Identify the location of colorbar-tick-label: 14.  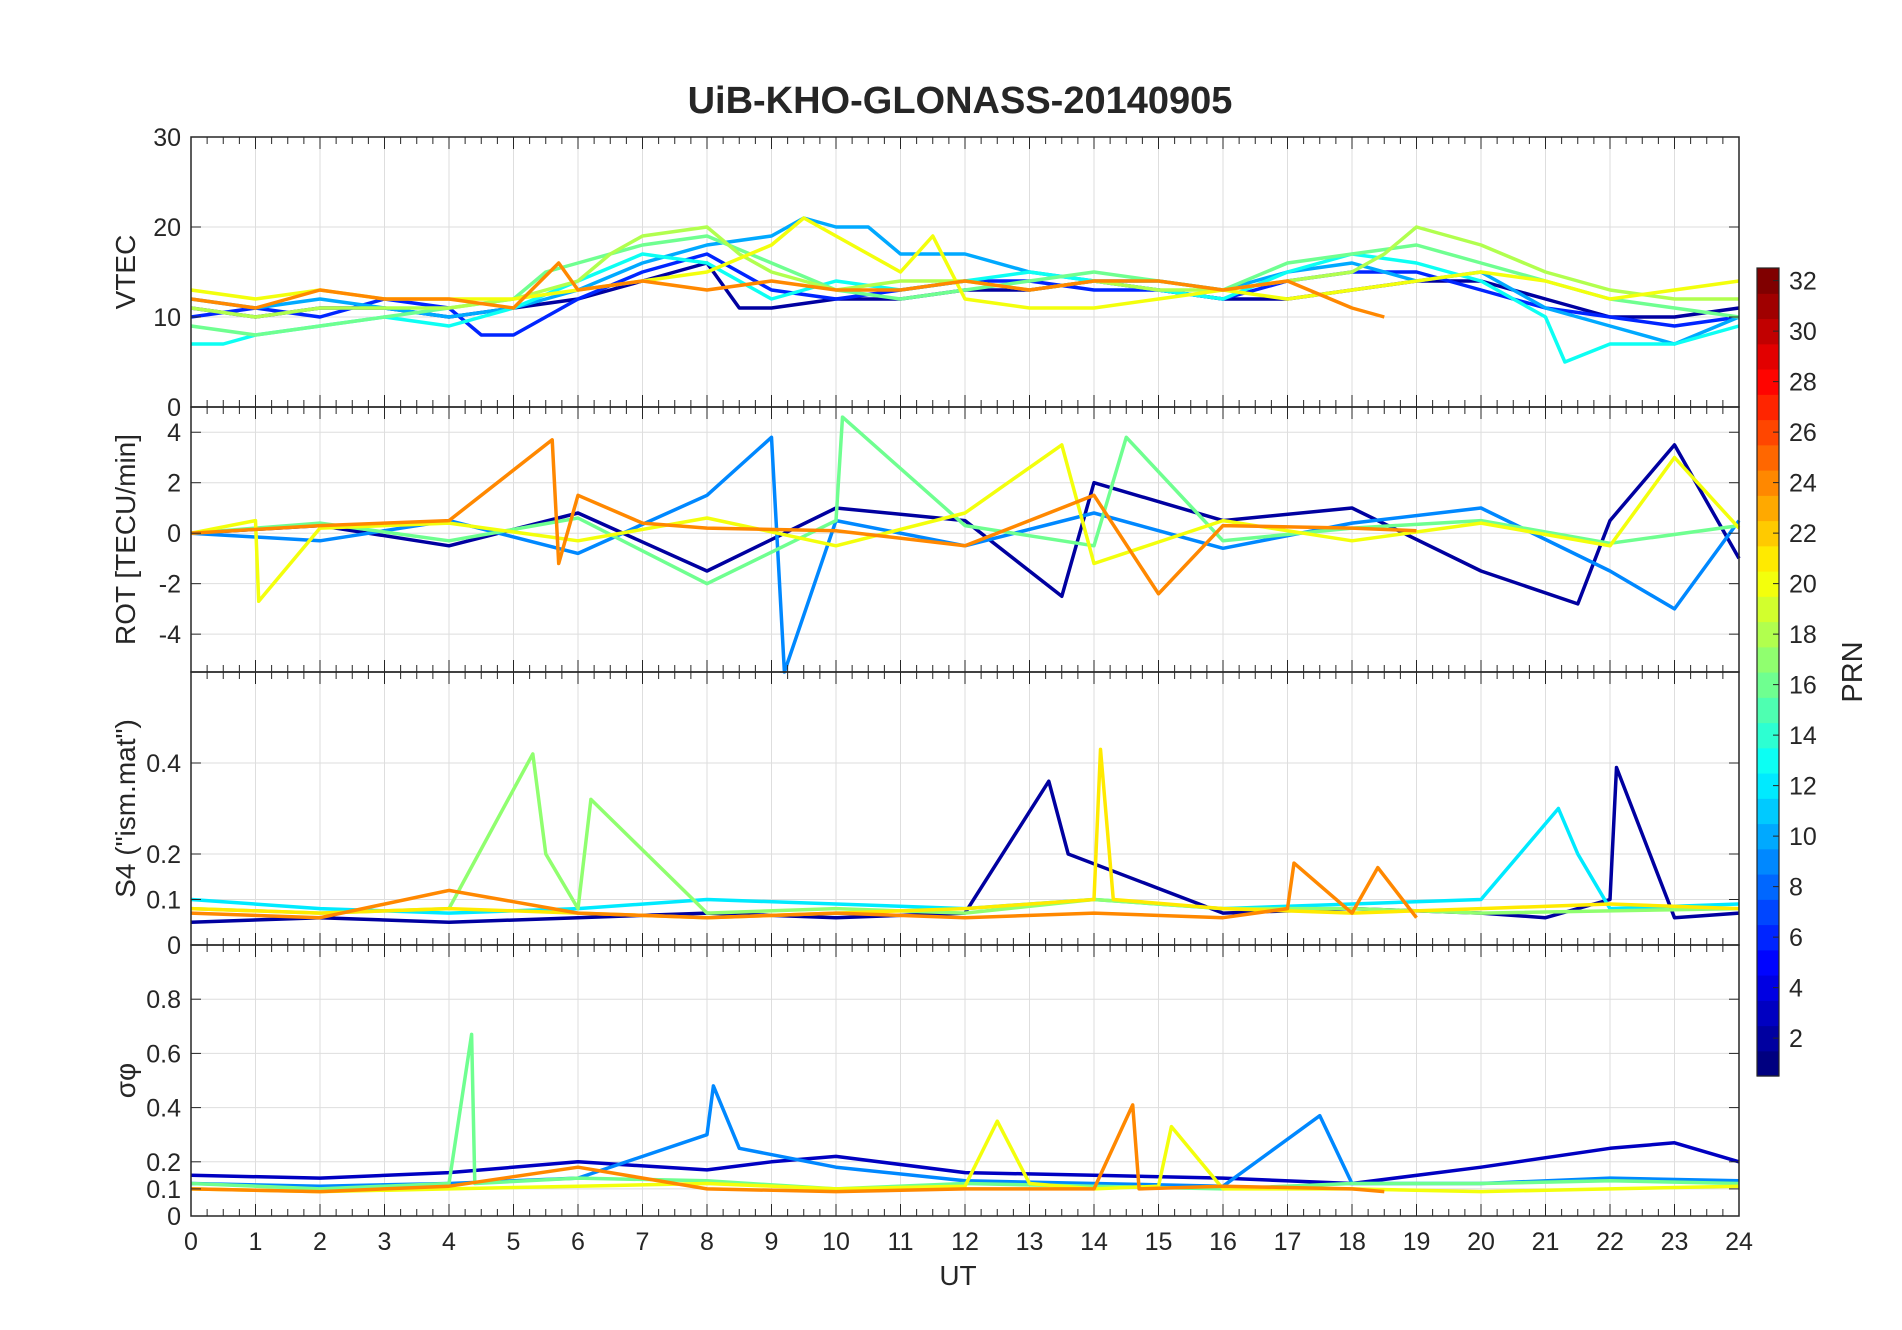
(1803, 736).